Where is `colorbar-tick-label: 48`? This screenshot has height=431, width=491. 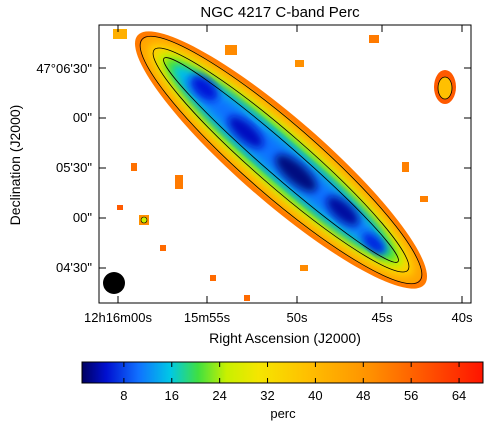
colorbar-tick-label: 48 is located at coordinates (363, 395).